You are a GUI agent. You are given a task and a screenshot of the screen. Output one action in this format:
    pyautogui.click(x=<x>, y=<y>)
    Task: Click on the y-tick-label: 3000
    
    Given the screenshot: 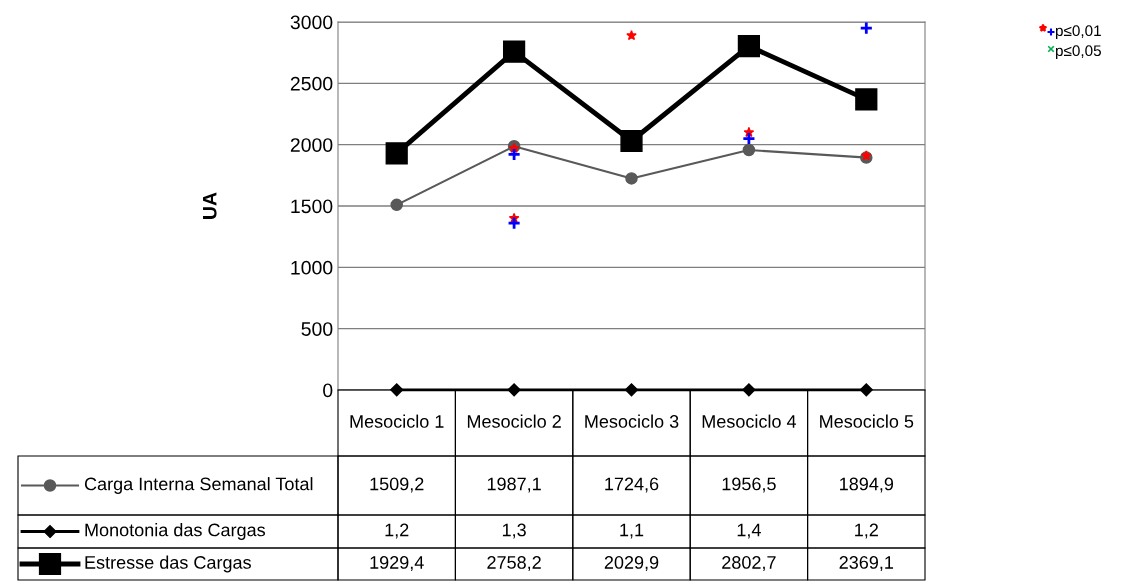 What is the action you would take?
    pyautogui.click(x=311, y=22)
    